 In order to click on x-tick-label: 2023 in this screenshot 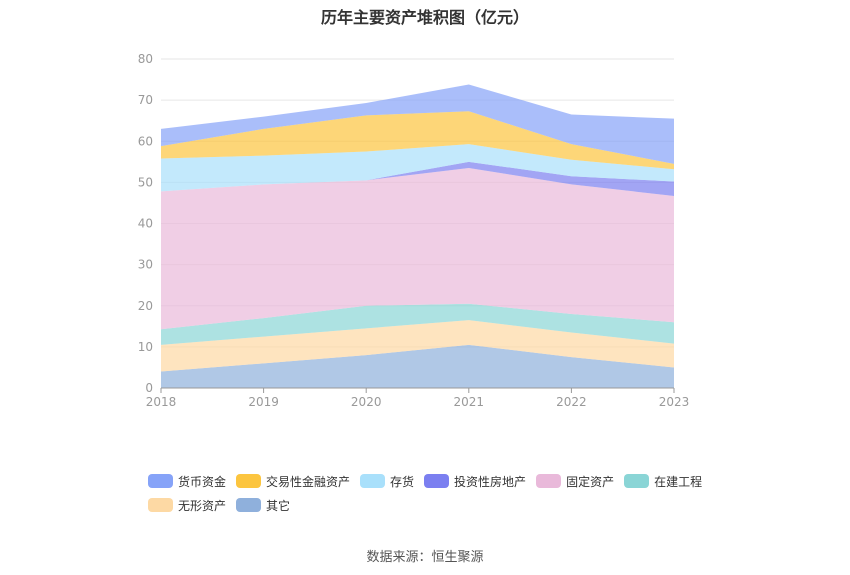, I will do `click(674, 402)`.